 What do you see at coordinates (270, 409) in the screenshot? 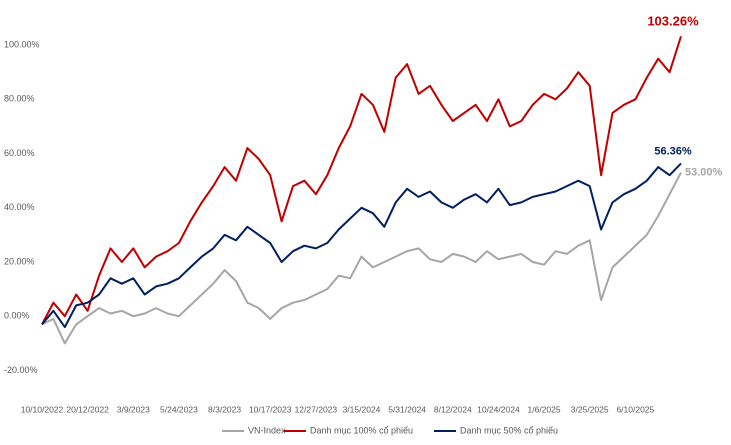
I see `x-tick-label: 10/17/2023` at bounding box center [270, 409].